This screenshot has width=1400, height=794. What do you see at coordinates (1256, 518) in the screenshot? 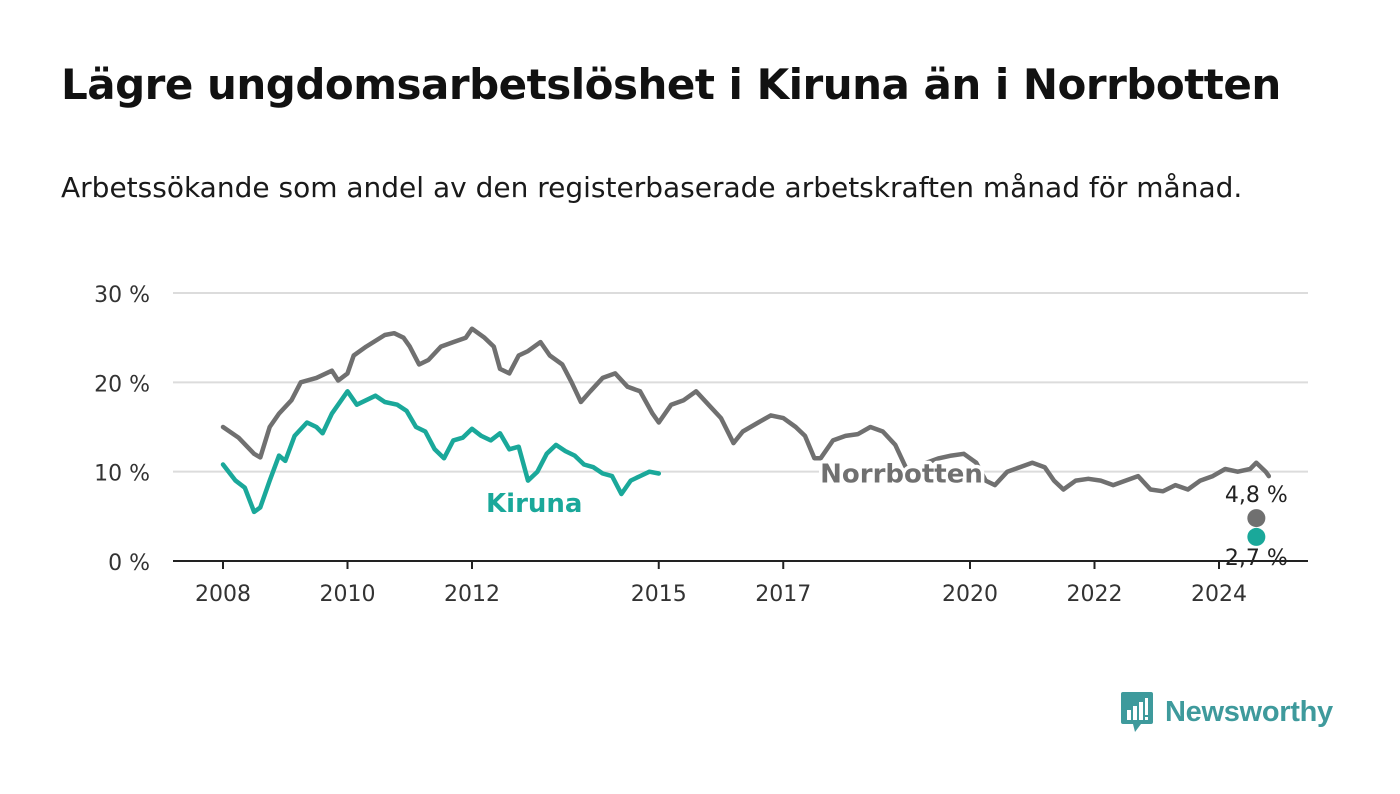
I see `series-end-dot-norrbotten` at bounding box center [1256, 518].